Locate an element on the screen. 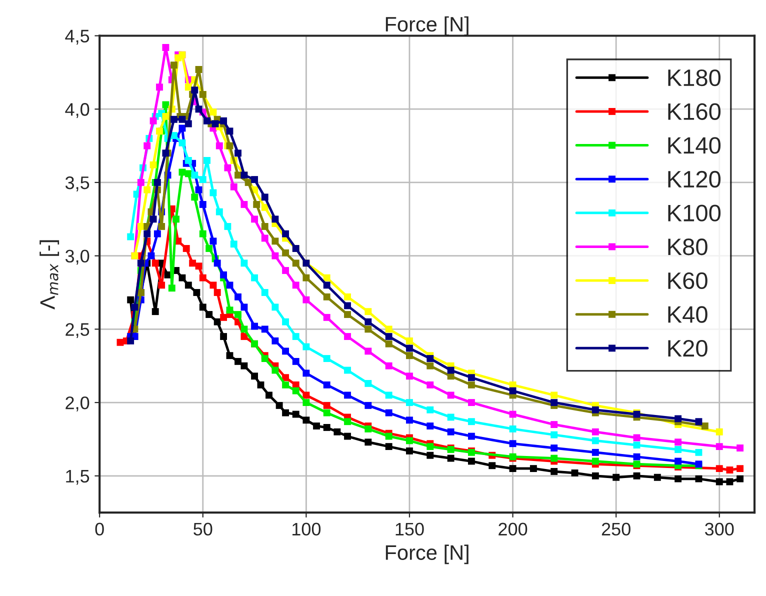 This screenshot has width=766, height=596. y-tick-label: 3,5 is located at coordinates (77, 184).